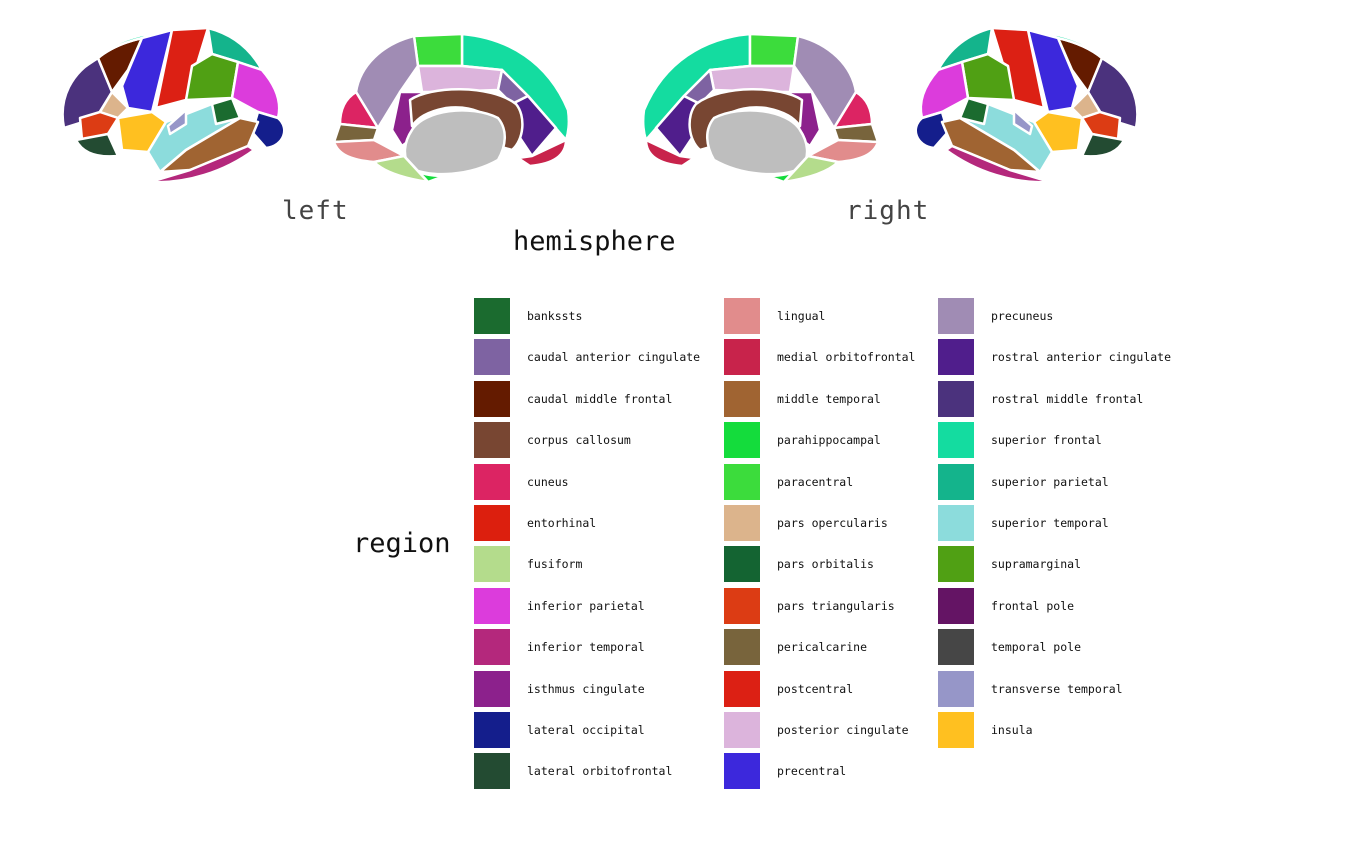 Image resolution: width=1372 pixels, height=848 pixels. I want to click on legend-item: parahippocampal, so click(874, 440).